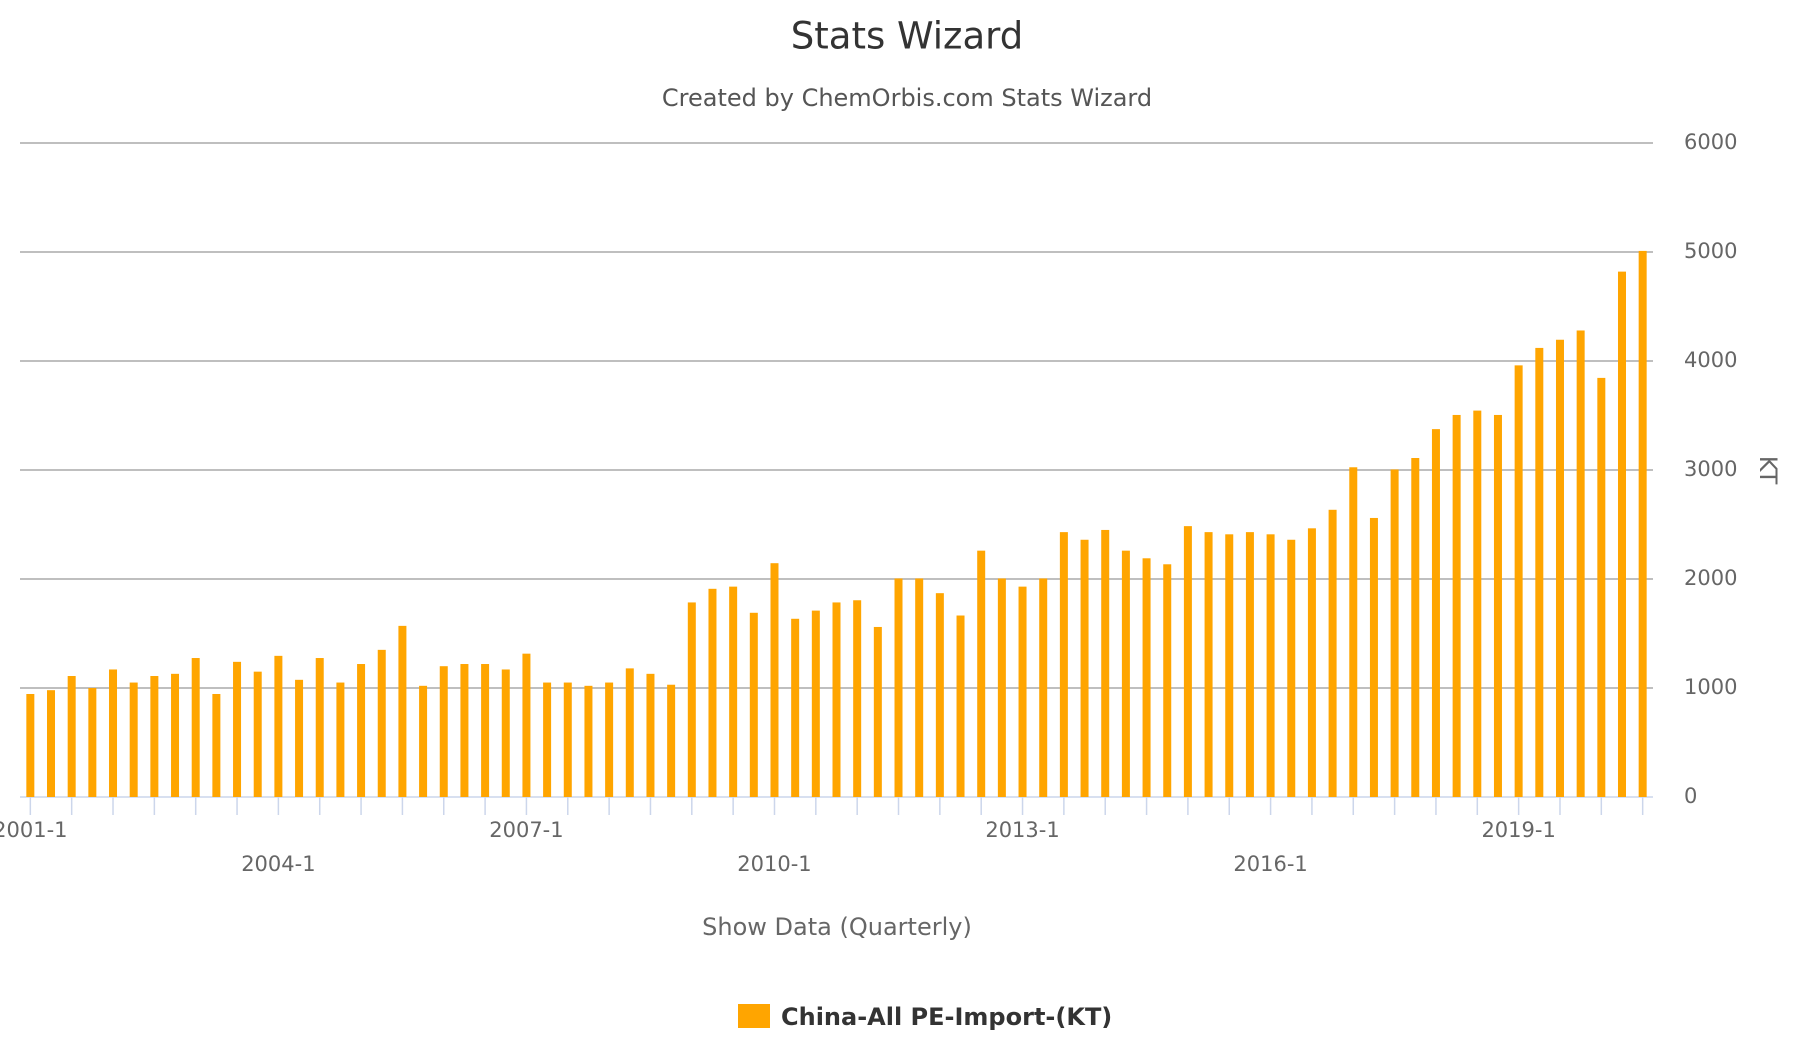  What do you see at coordinates (1690, 796) in the screenshot?
I see `y-tick-label: 0` at bounding box center [1690, 796].